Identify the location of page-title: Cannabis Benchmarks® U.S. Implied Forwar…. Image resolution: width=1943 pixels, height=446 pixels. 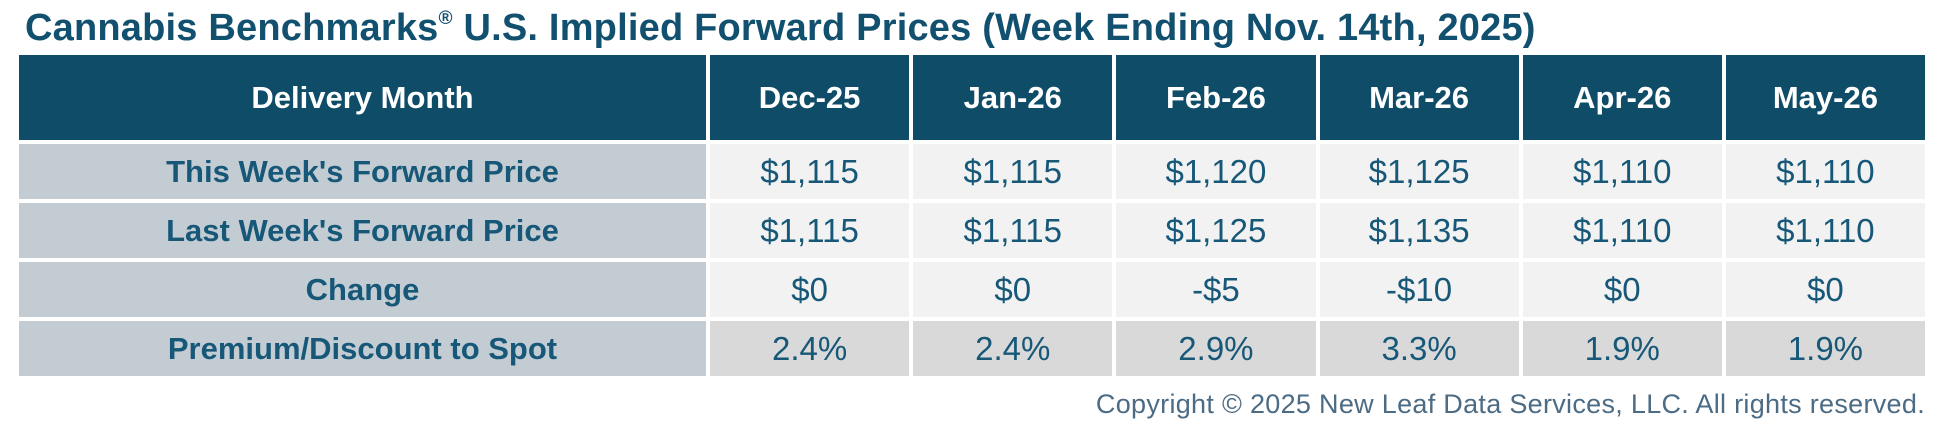
(984, 28).